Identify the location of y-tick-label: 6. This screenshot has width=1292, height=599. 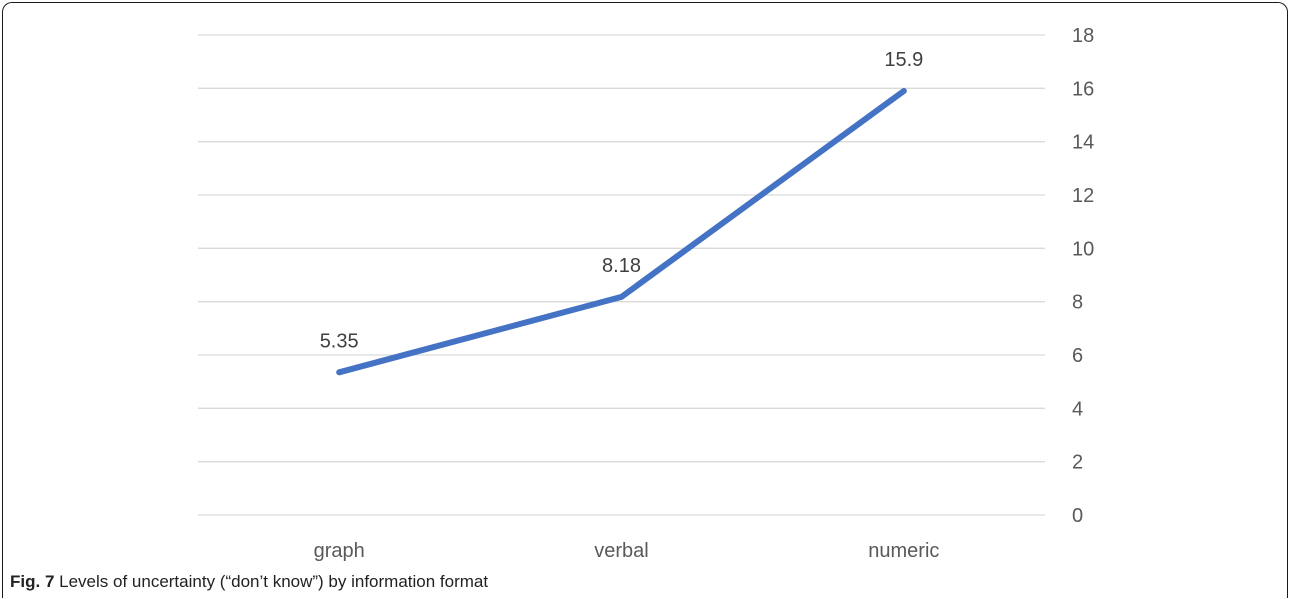
(1077, 356).